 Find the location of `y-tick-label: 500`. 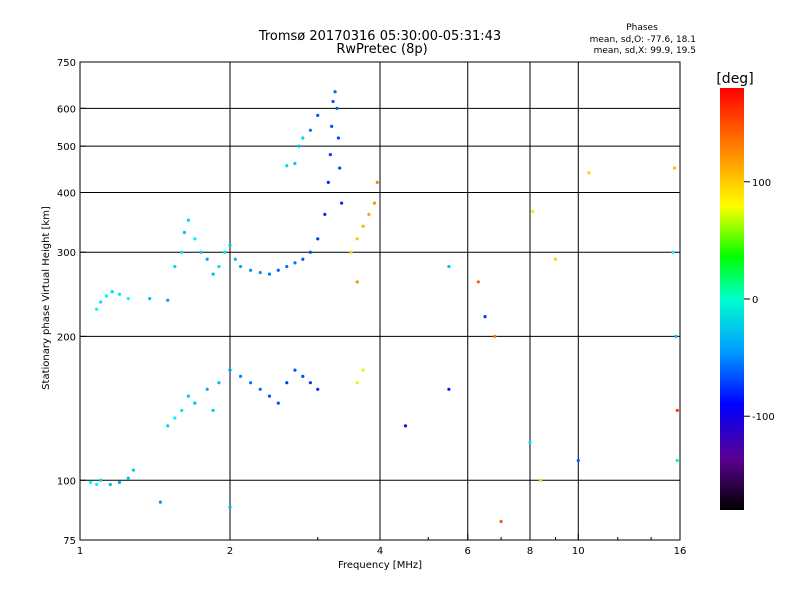

y-tick-label: 500 is located at coordinates (66, 147).